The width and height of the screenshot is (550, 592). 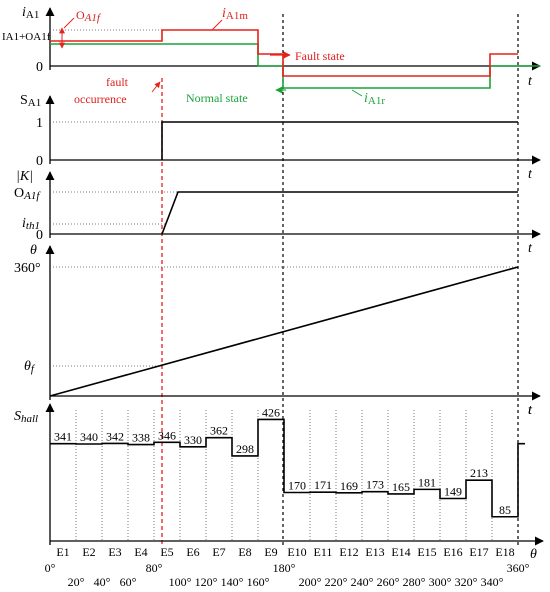 I want to click on angle-label: 280°, so click(x=414, y=582).